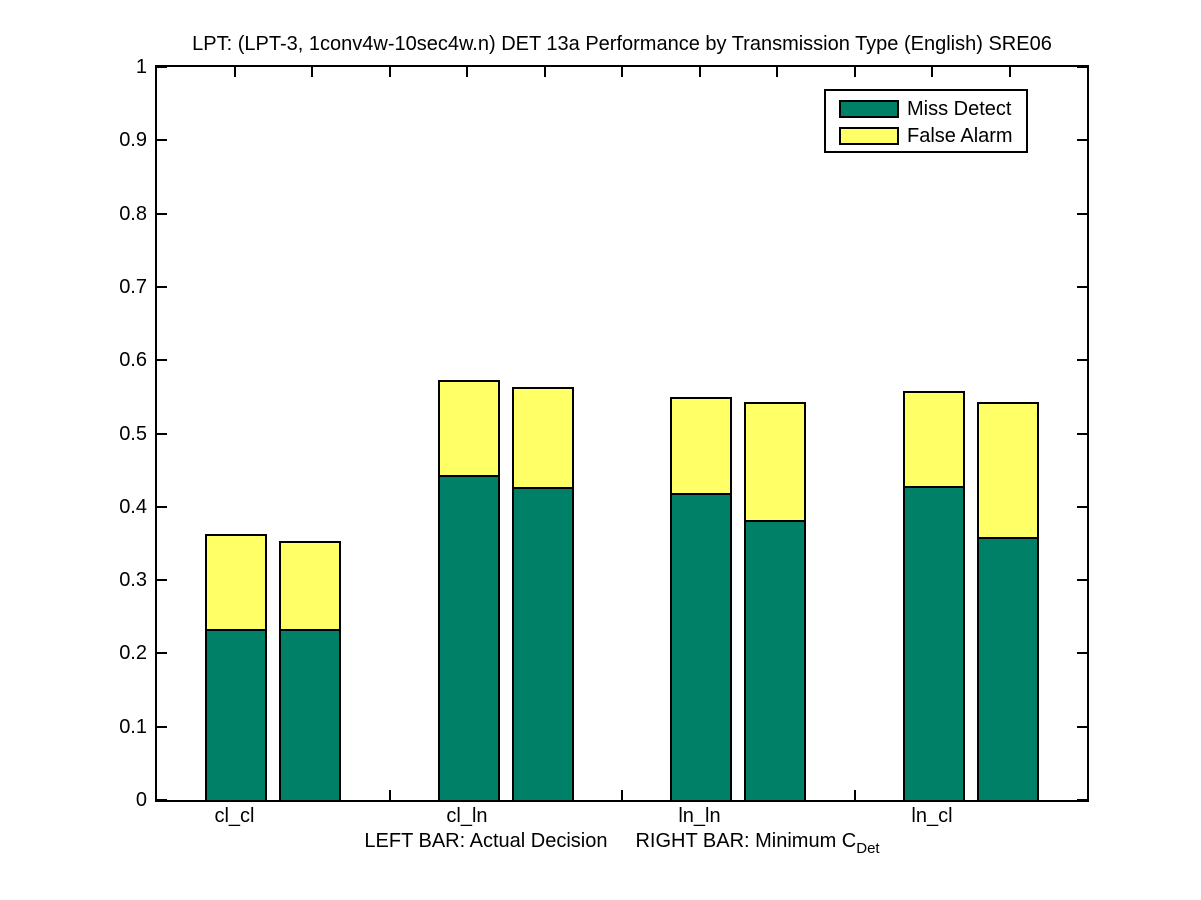 This screenshot has width=1201, height=900. Describe the element at coordinates (926, 121) in the screenshot. I see `legend: Miss Detect False Alarm` at that location.